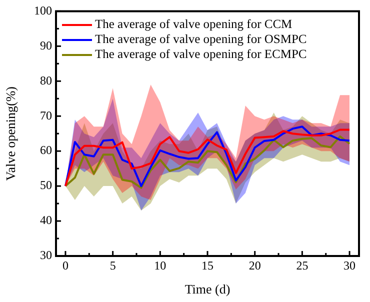  What do you see at coordinates (113, 265) in the screenshot?
I see `x-tick-label: 5` at bounding box center [113, 265].